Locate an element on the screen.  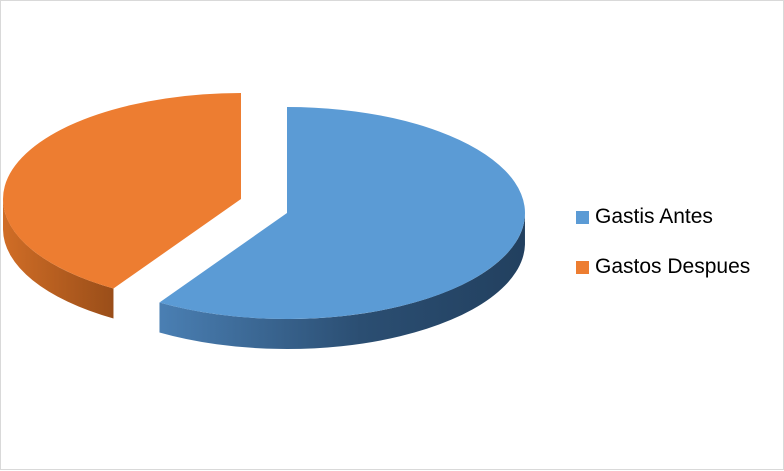
legend-swatch-gastos-despues is located at coordinates (582, 267).